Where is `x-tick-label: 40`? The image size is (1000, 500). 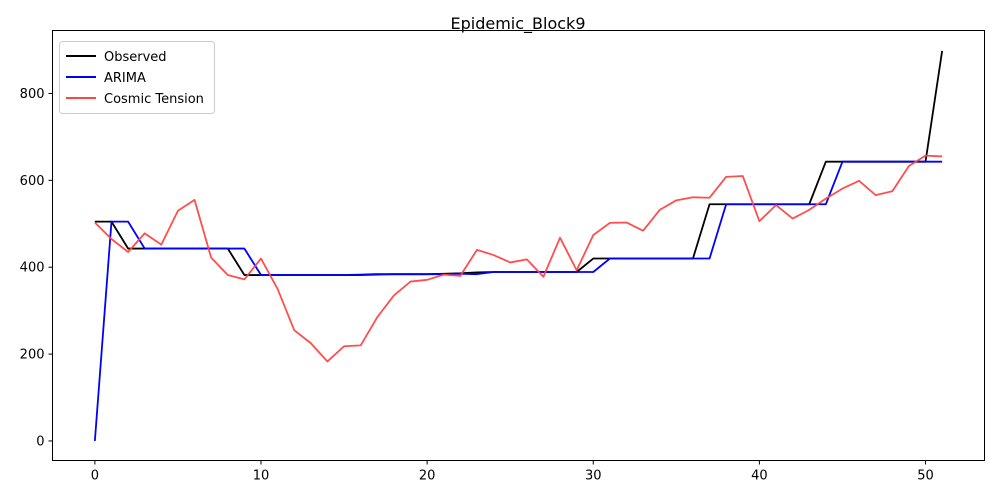
x-tick-label: 40 is located at coordinates (759, 476).